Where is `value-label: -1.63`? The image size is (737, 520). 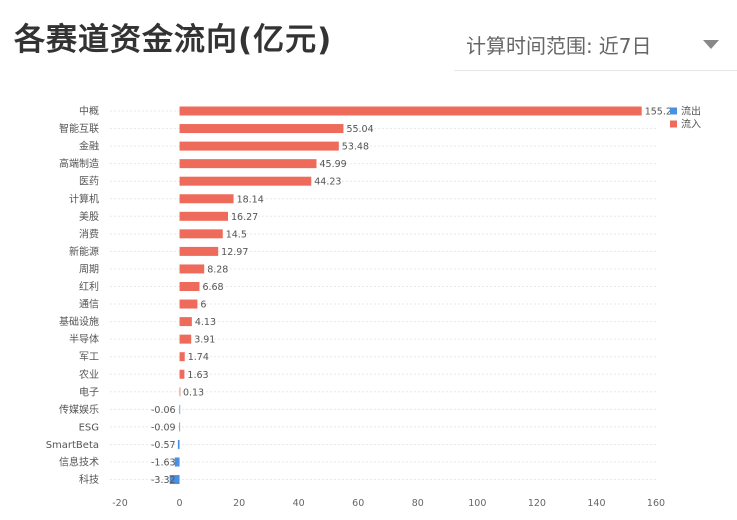
value-label: -1.63 is located at coordinates (163, 463).